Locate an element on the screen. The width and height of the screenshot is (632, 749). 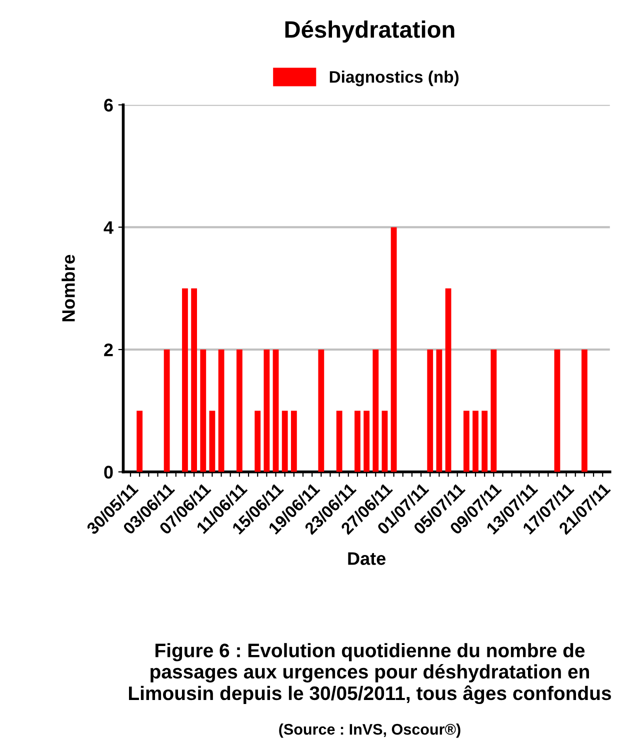
y-tick-label: 4 is located at coordinates (109, 227).